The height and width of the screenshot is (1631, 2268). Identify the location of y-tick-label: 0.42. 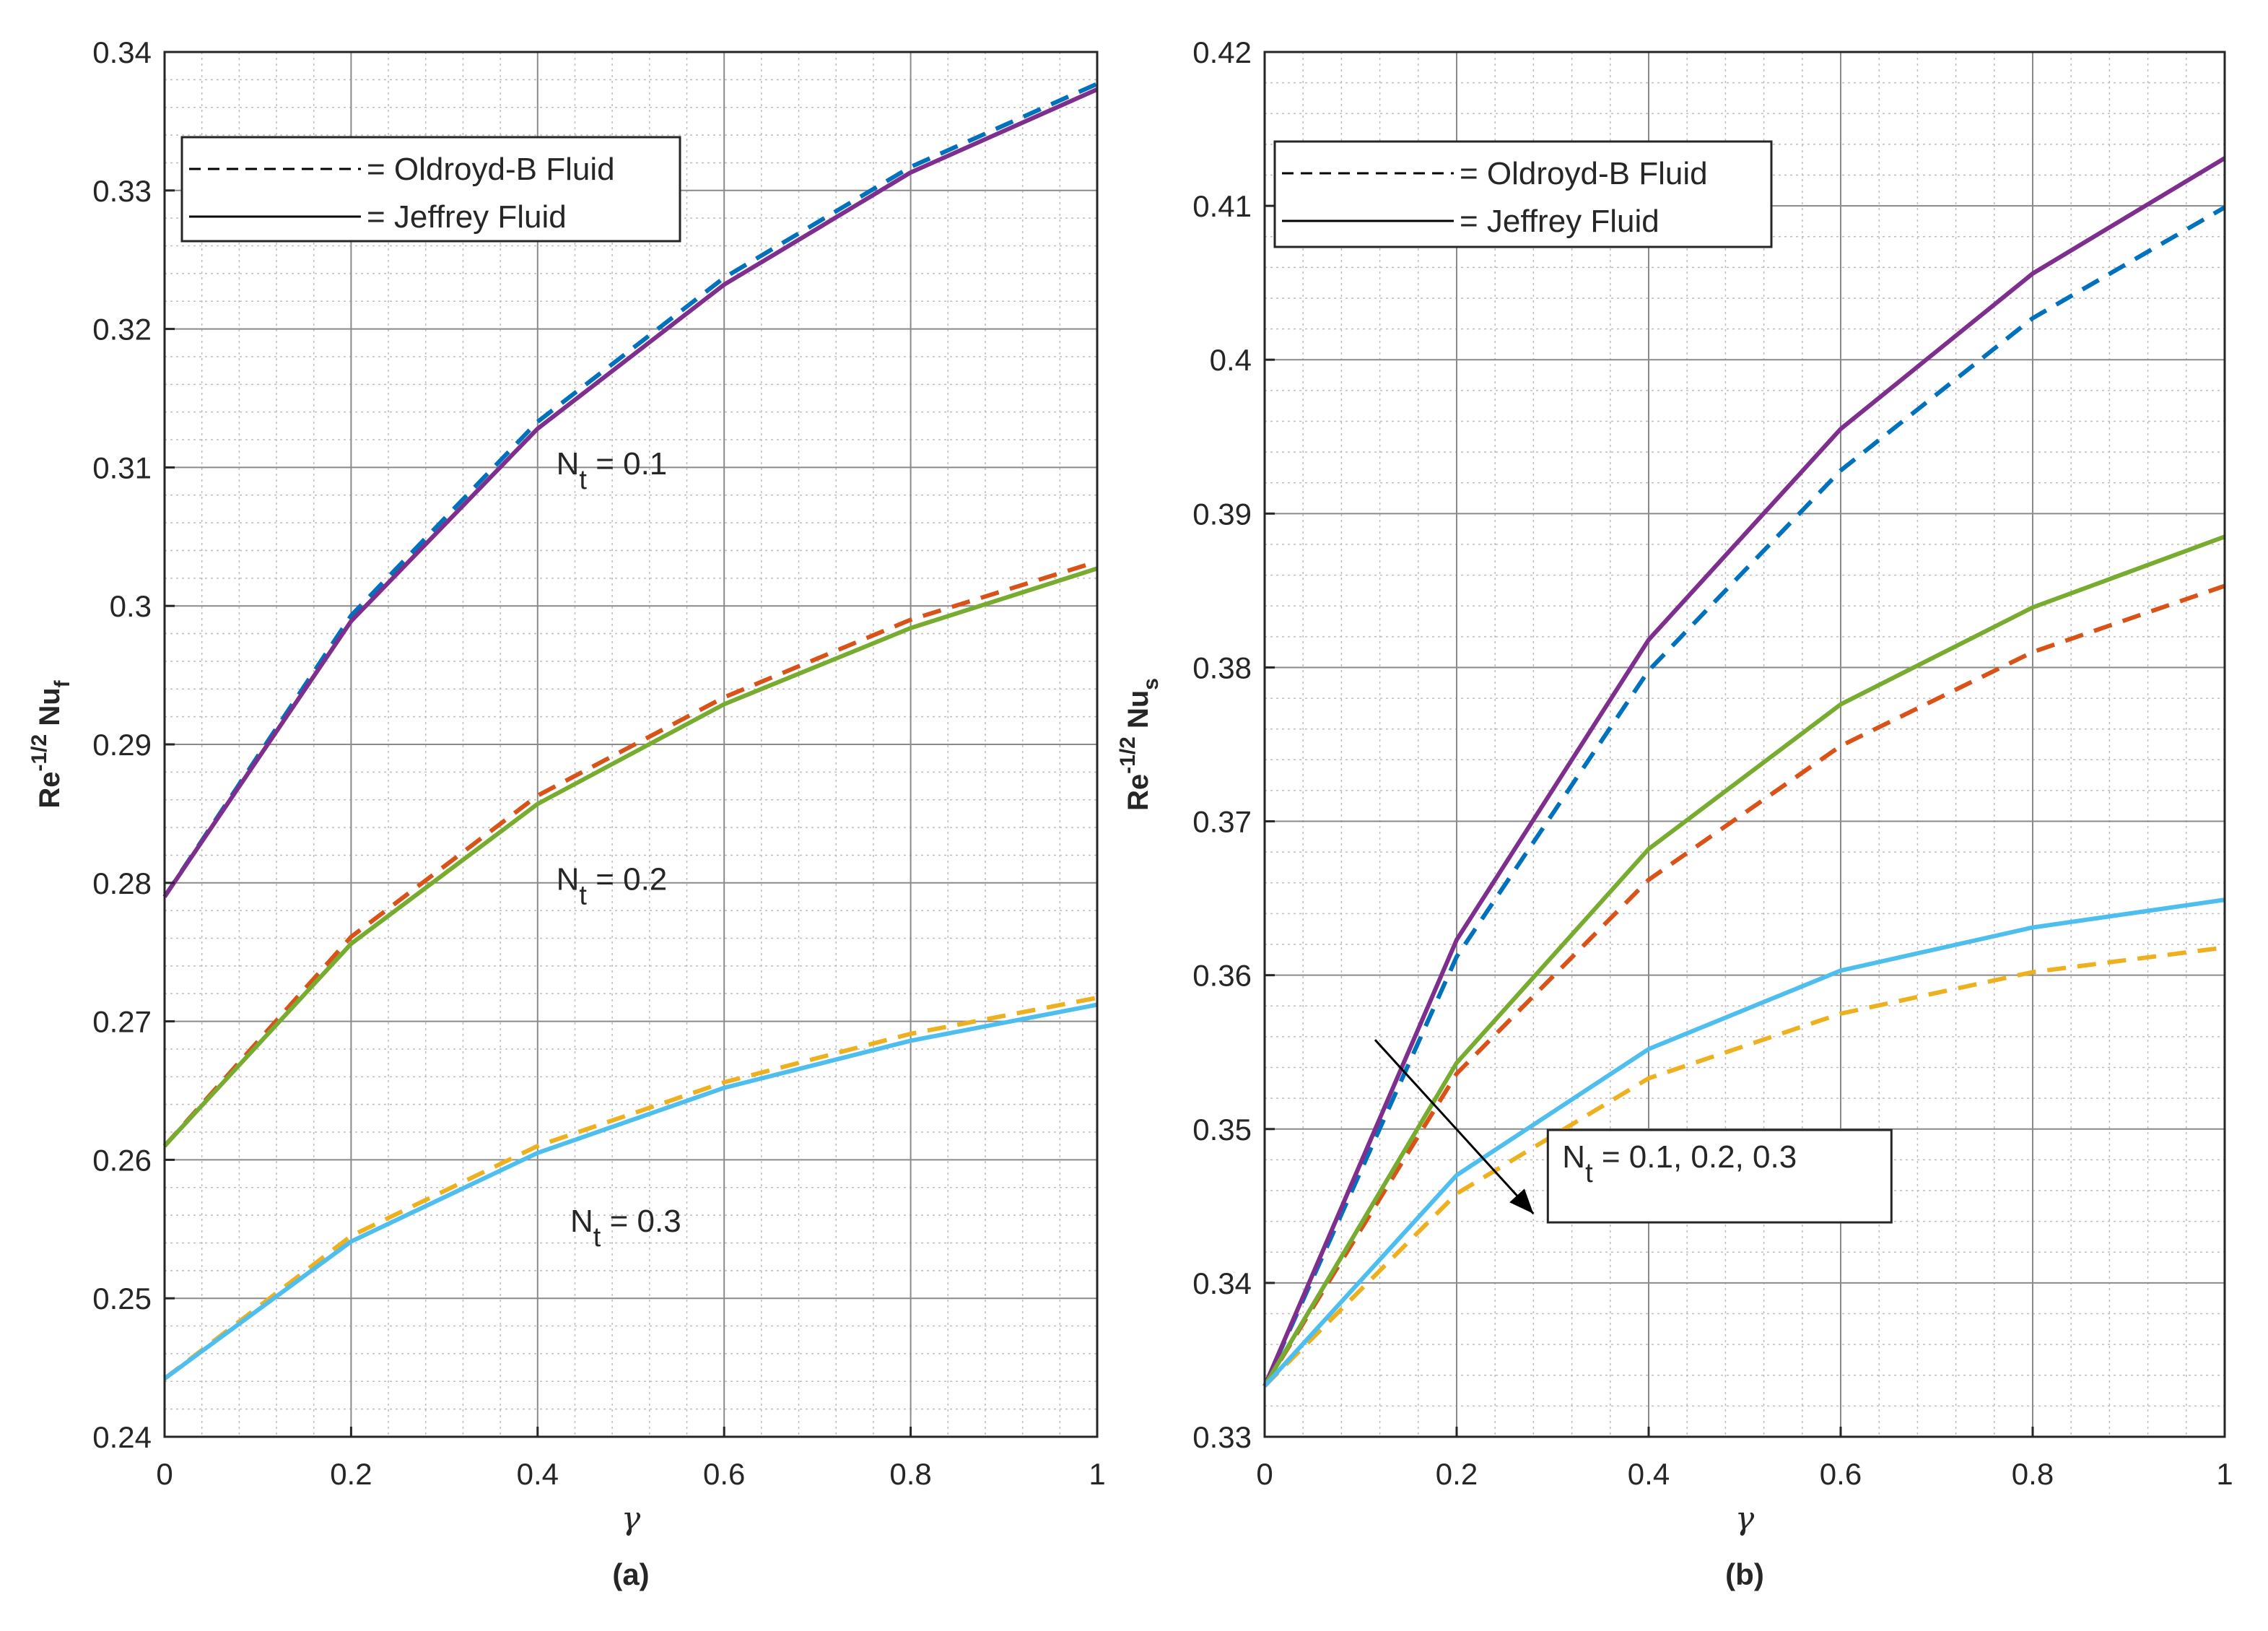
(1222, 52).